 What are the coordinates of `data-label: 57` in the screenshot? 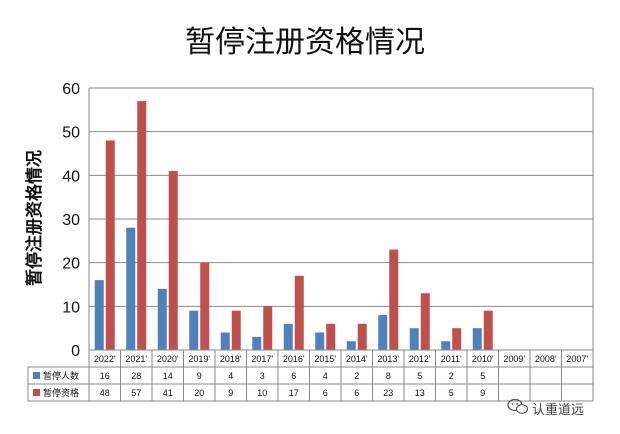 It's located at (136, 393).